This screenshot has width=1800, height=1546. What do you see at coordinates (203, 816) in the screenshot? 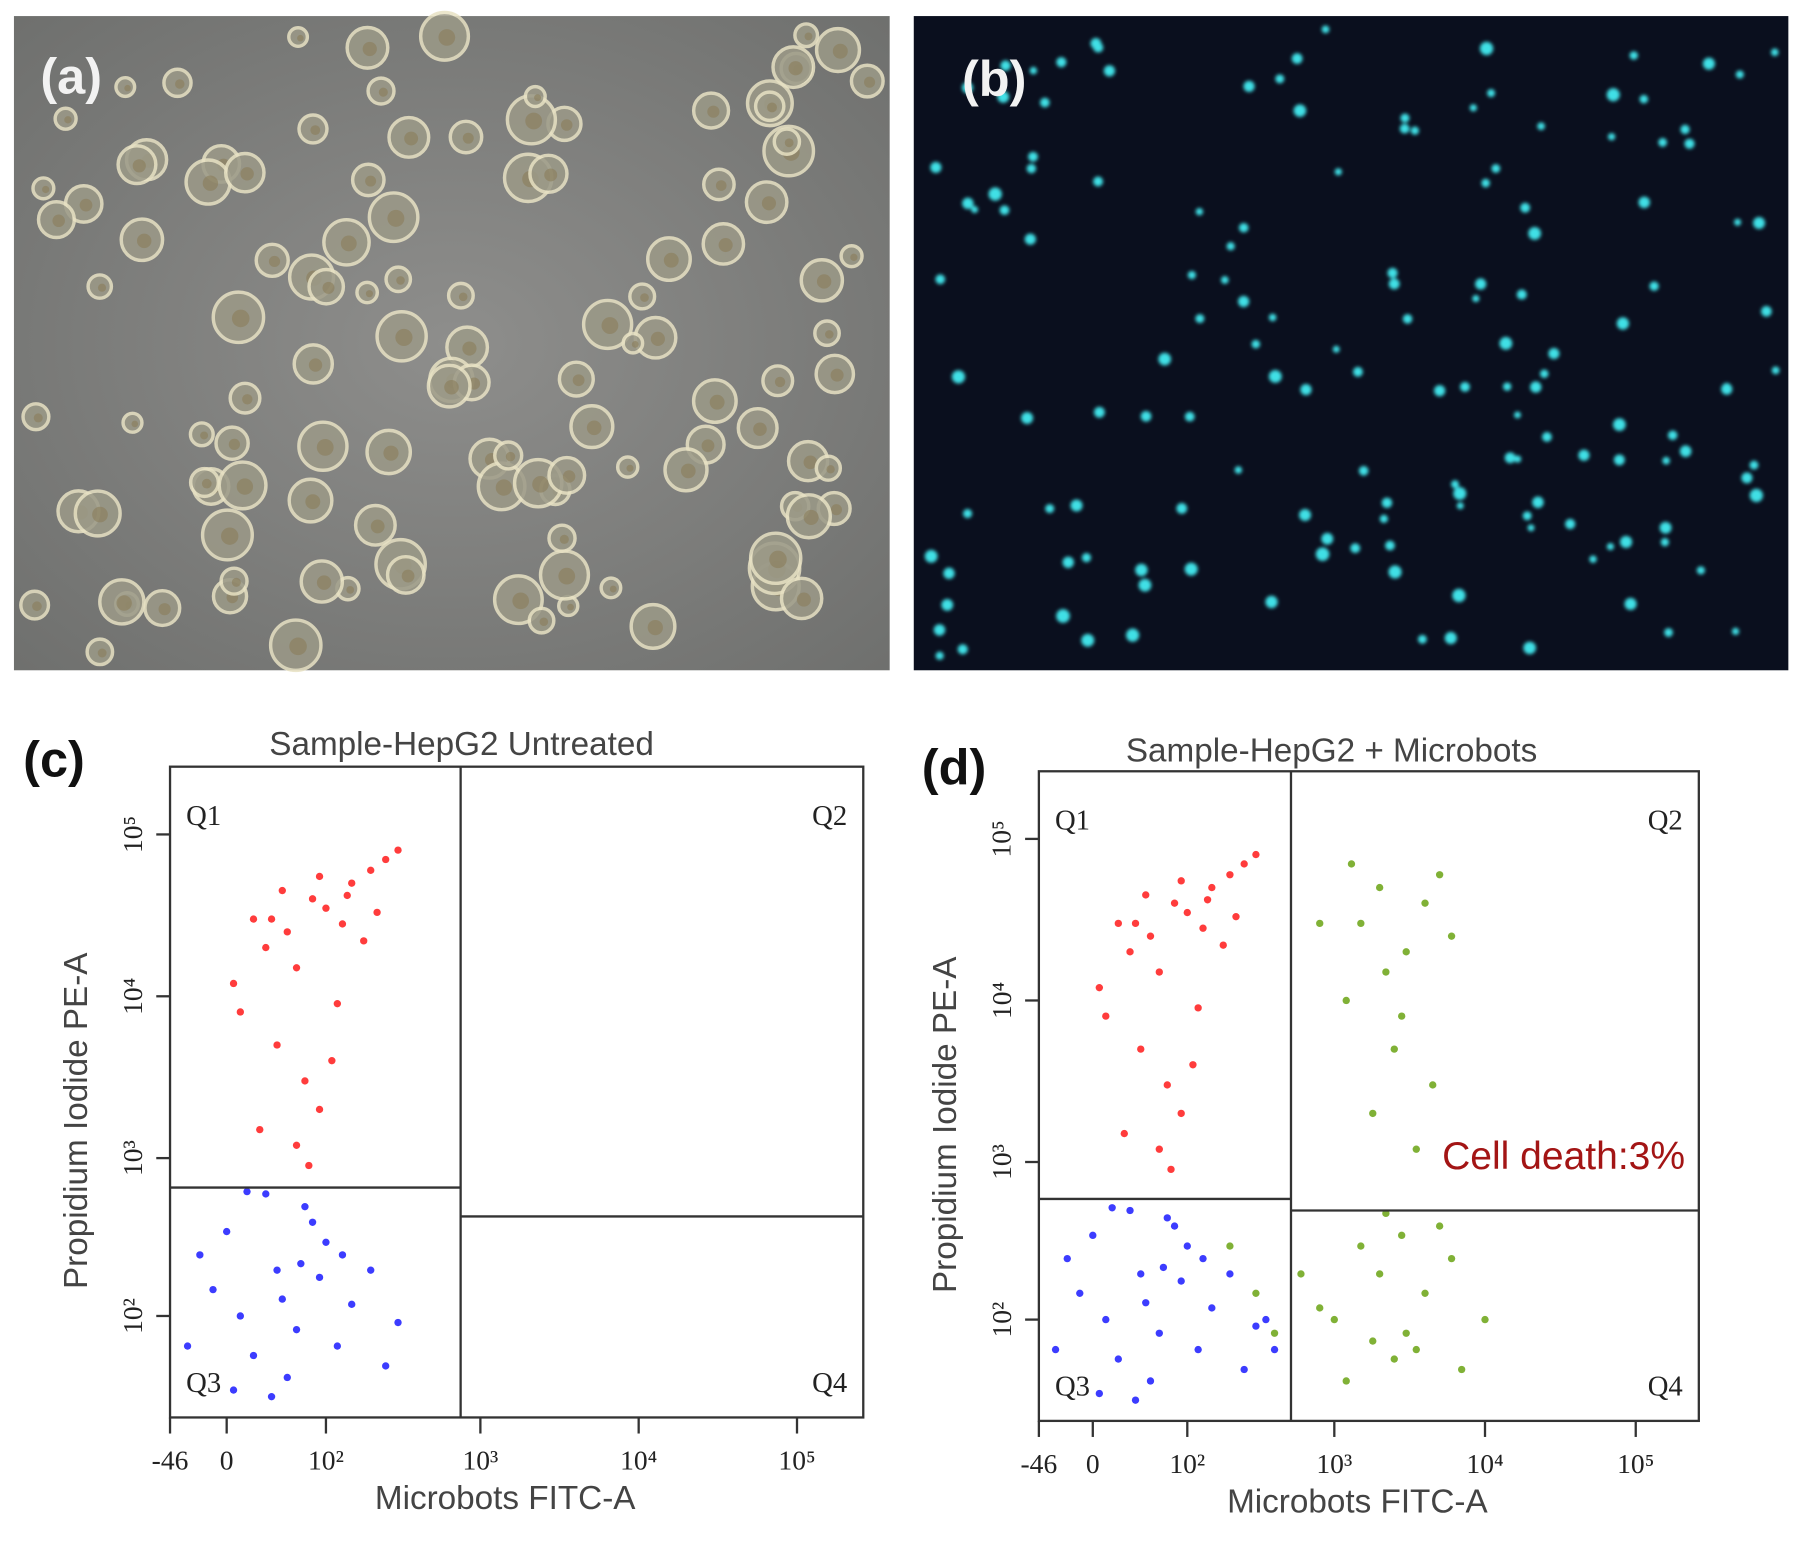
I see `quadrant-label: Q1` at bounding box center [203, 816].